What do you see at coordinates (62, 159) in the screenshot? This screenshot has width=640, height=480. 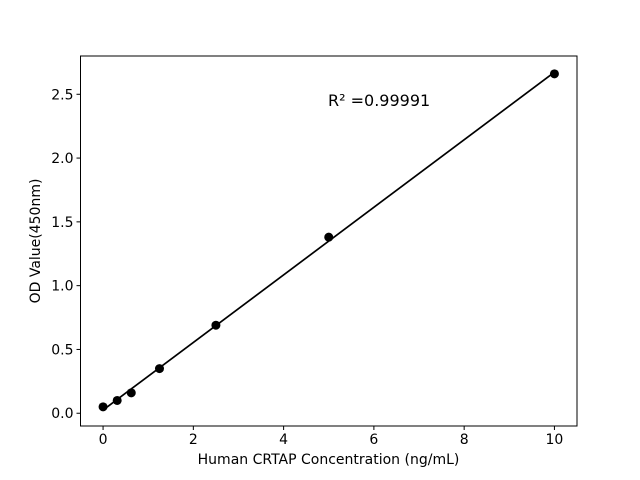 I see `y-tick-label: 2.0` at bounding box center [62, 159].